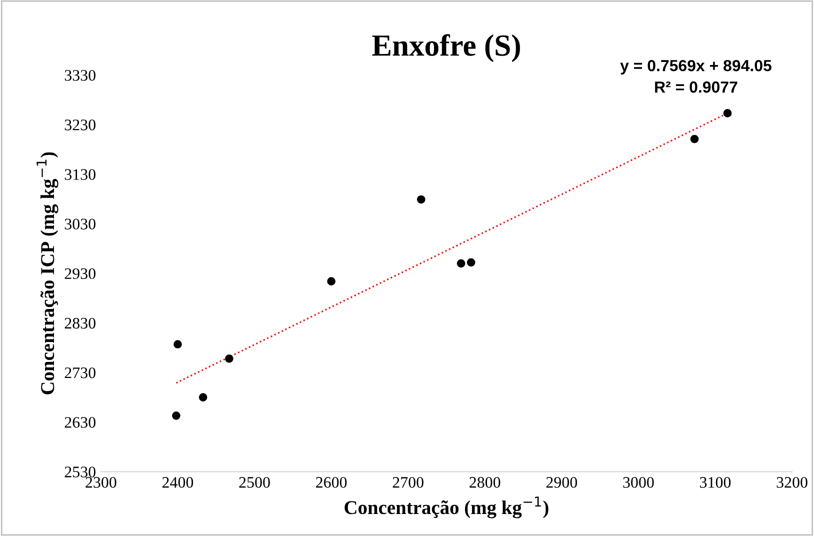 This screenshot has width=814, height=536. Describe the element at coordinates (696, 67) in the screenshot. I see `text: y = 0.7569x + 894.05` at that location.